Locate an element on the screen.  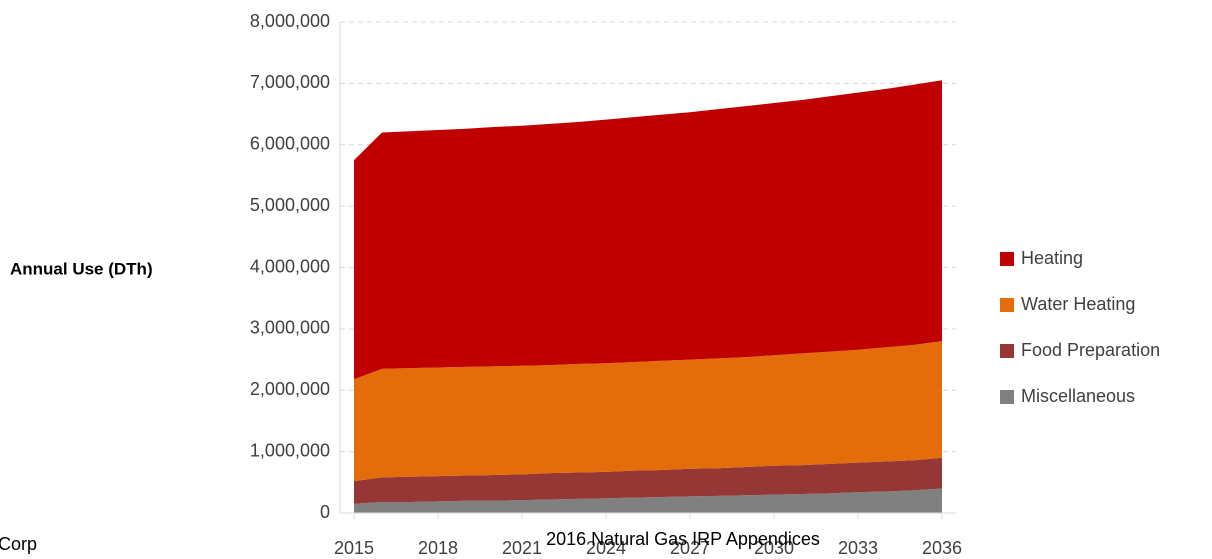
y-tick-label: 0 is located at coordinates (325, 512).